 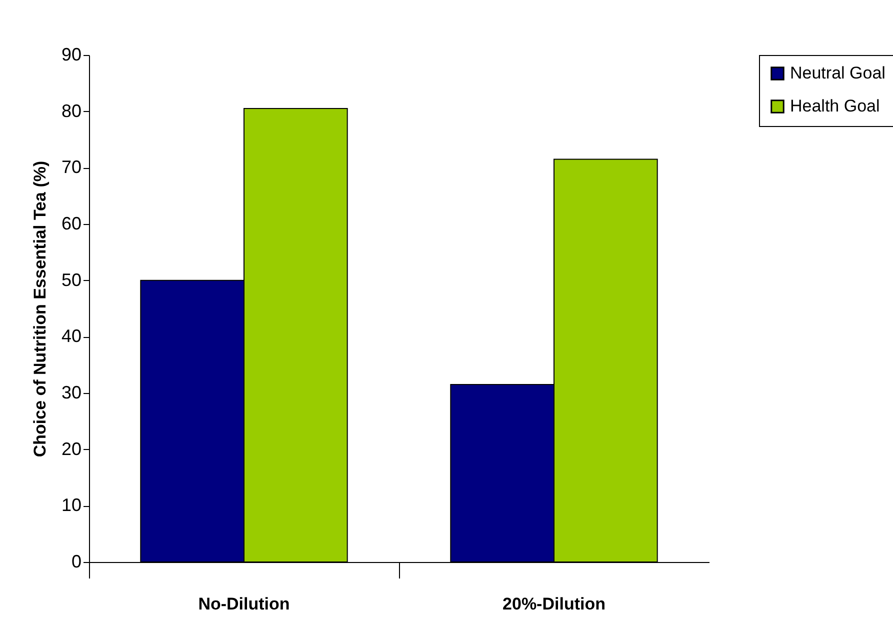 I want to click on legend-label: Health Goal, so click(x=835, y=106).